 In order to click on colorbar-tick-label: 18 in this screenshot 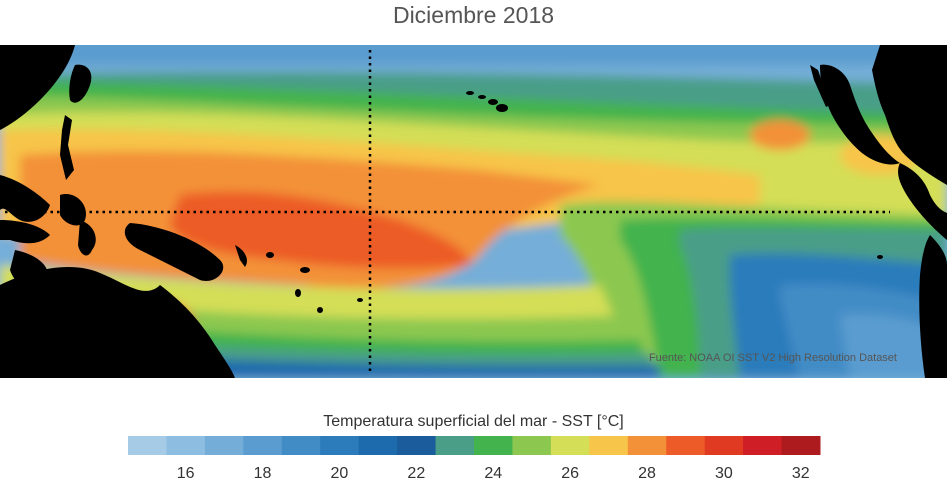, I will do `click(263, 472)`.